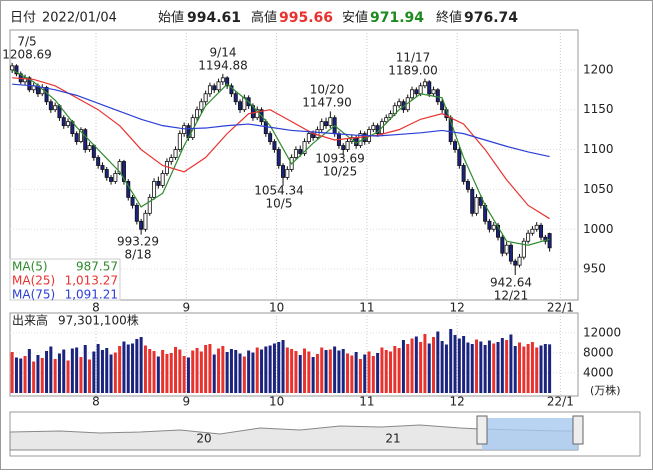 This screenshot has width=653, height=474. What do you see at coordinates (98, 320) in the screenshot?
I see `volume-subtitle: 97,301,100株` at bounding box center [98, 320].